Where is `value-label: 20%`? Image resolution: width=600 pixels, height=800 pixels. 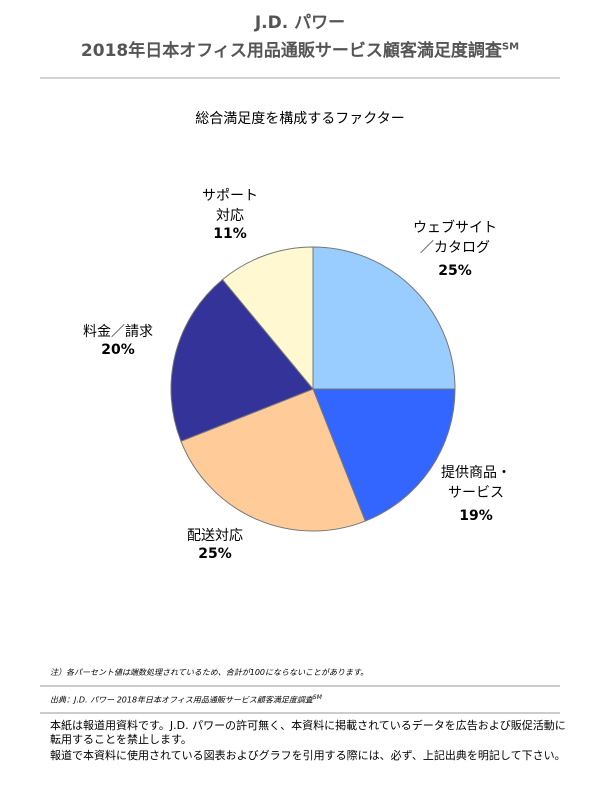
value-label: 20% is located at coordinates (118, 350).